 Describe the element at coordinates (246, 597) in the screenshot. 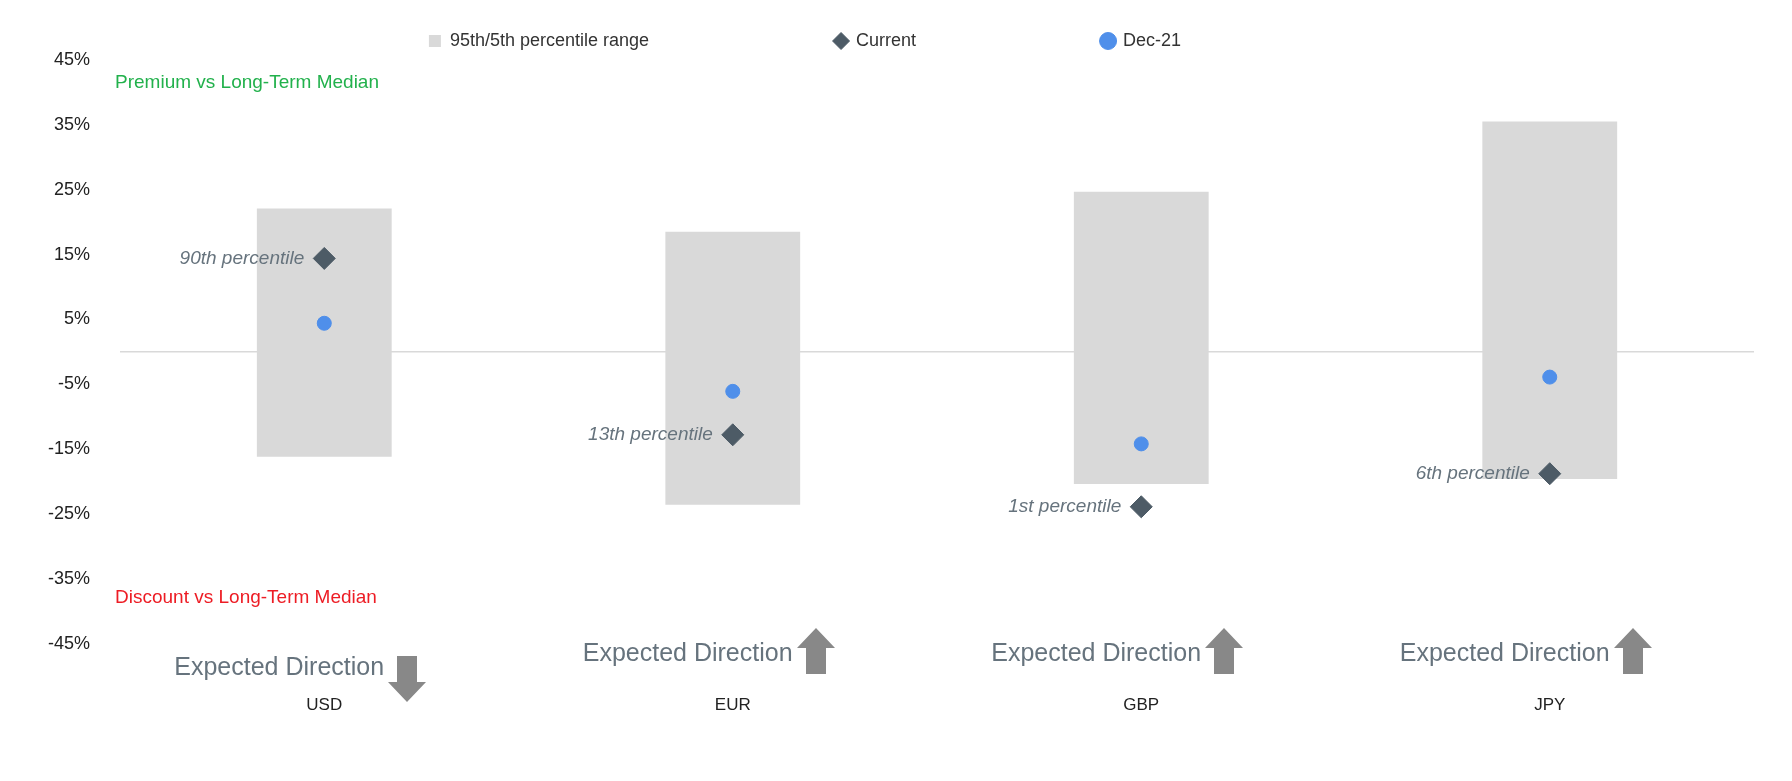

I see `annotation: Discount vs Long-Term Median` at that location.